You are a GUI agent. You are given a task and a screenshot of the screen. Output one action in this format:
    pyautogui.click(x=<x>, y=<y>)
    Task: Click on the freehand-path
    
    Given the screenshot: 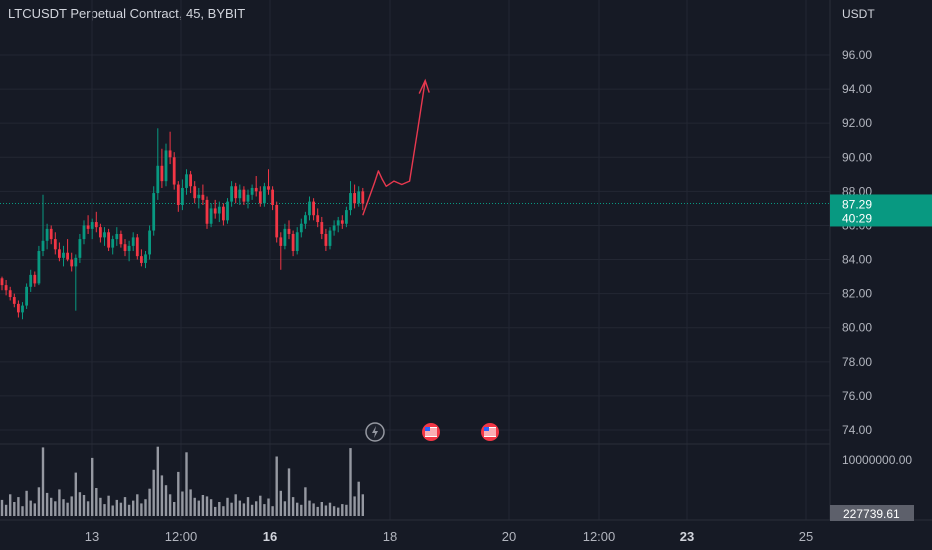 What is the action you would take?
    pyautogui.click(x=394, y=148)
    